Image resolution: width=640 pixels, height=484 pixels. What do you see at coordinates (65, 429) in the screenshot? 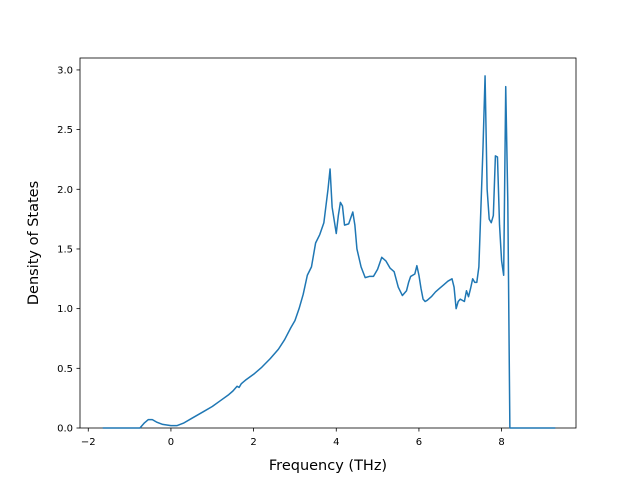
I see `y-tick-label: 0.0` at bounding box center [65, 429].